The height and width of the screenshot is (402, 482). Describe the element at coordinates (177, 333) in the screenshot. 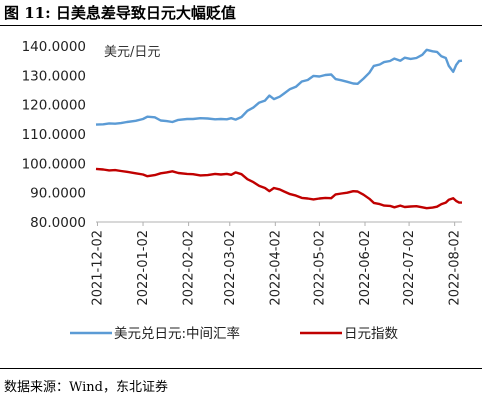

I see `legend-label-1: 美元兑日元:中间汇率` at that location.